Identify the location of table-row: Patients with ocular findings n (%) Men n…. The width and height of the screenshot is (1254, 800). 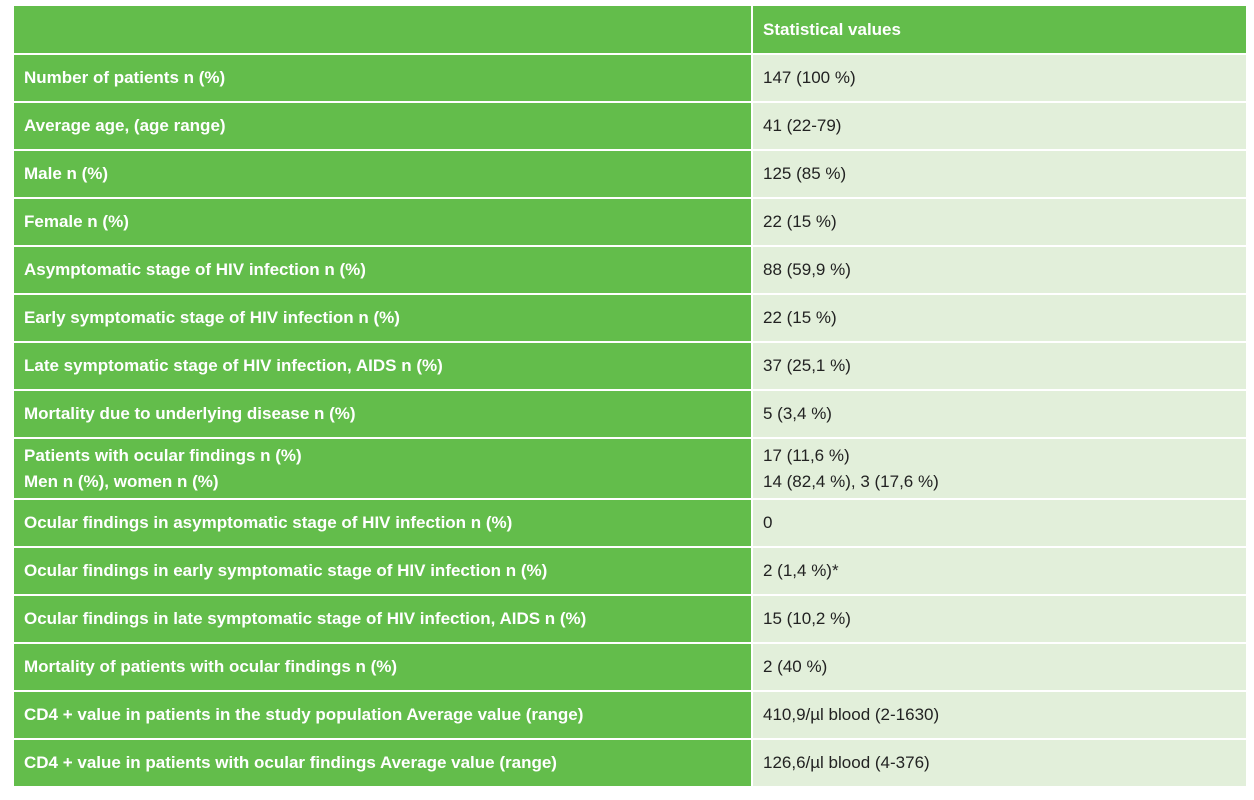
(630, 469).